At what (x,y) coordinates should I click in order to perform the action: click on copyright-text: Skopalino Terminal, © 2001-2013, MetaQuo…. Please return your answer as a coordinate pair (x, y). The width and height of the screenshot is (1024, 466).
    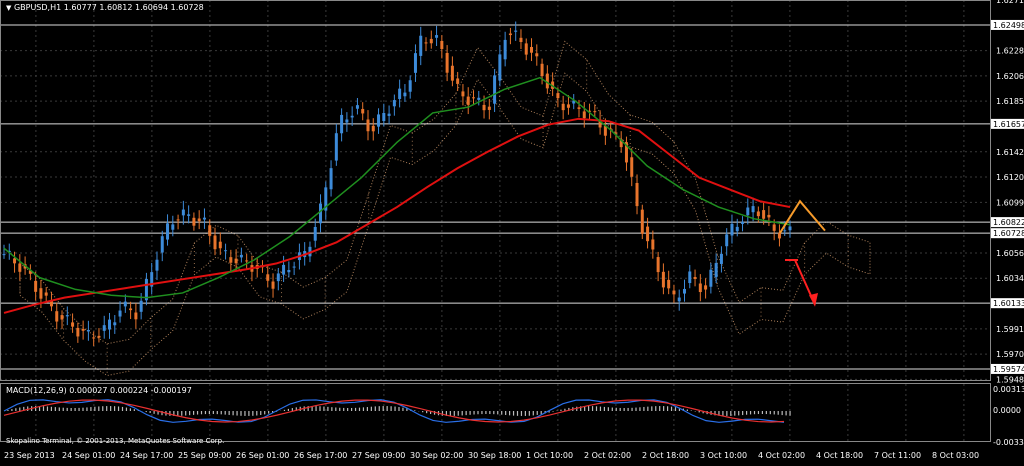
    Looking at the image, I should click on (115, 441).